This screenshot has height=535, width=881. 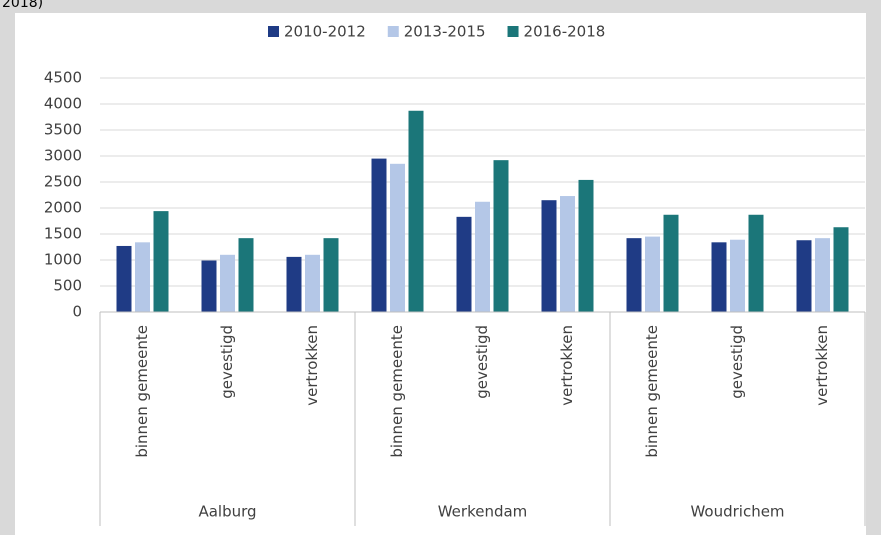 I want to click on y-tick-label: 2500, so click(x=63, y=182).